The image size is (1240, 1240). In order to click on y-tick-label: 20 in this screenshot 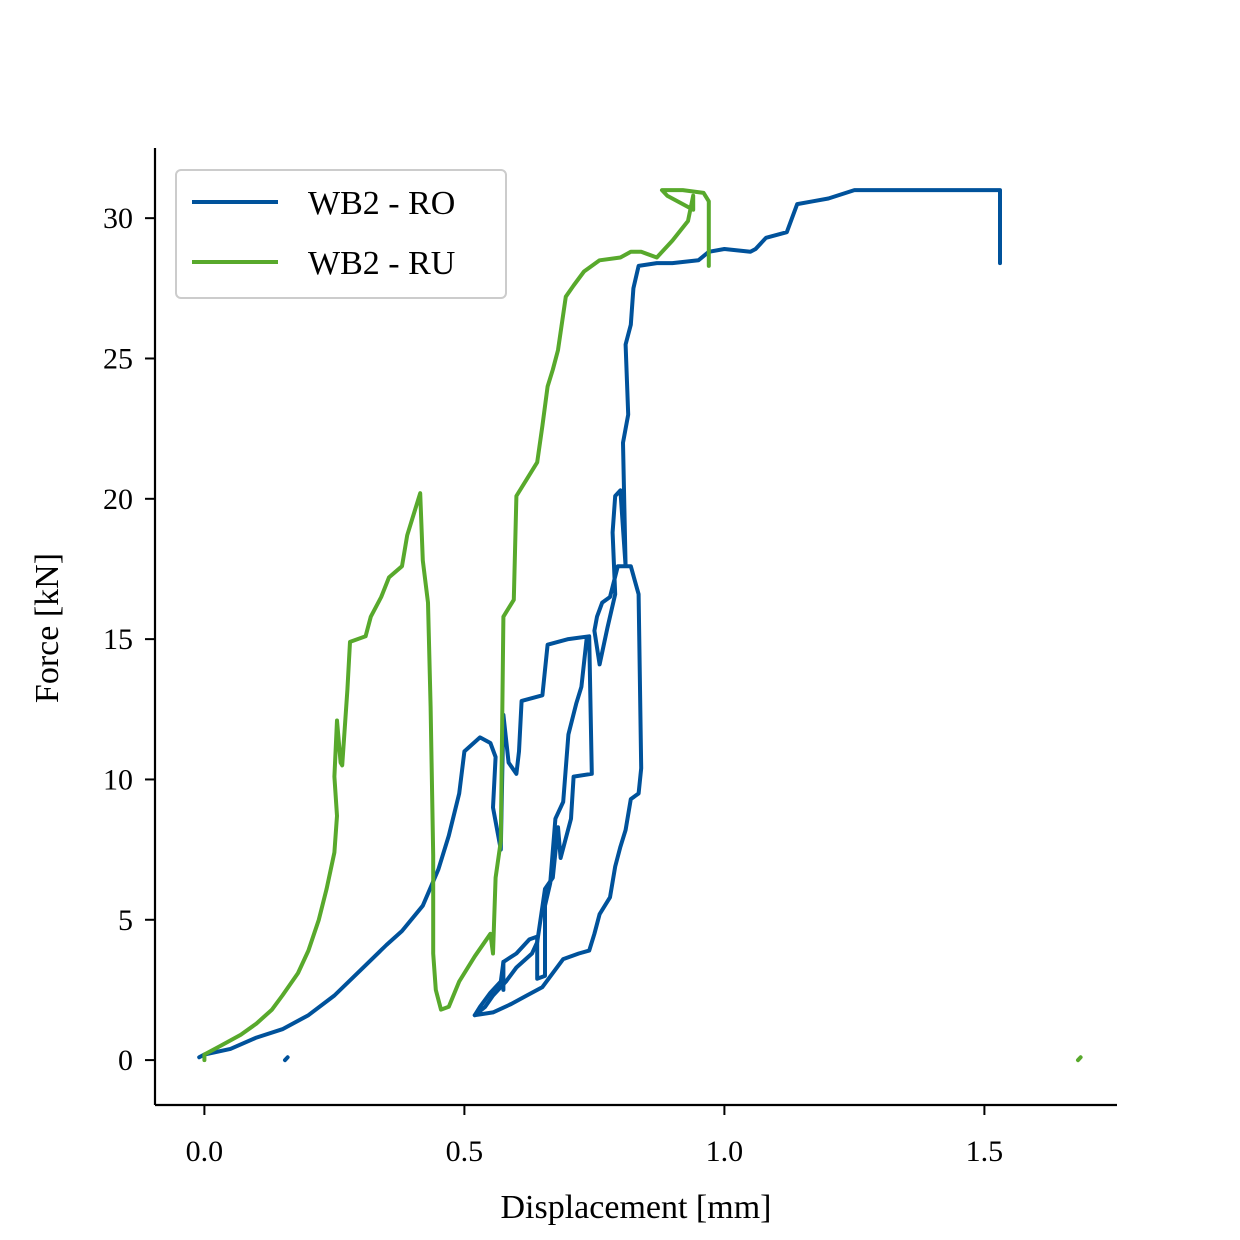, I will do `click(118, 499)`.